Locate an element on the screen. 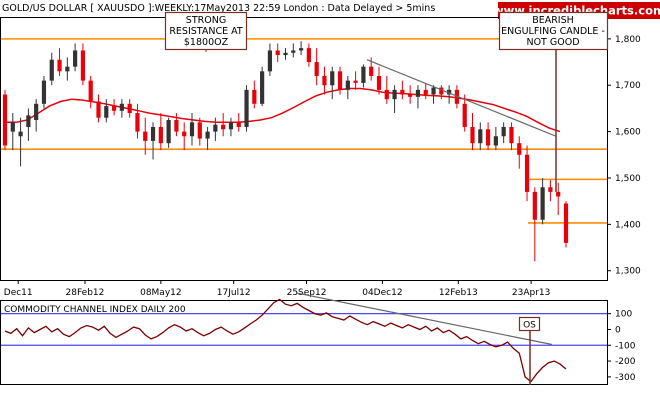  x-tick-label: 17Jul12 is located at coordinates (234, 293).